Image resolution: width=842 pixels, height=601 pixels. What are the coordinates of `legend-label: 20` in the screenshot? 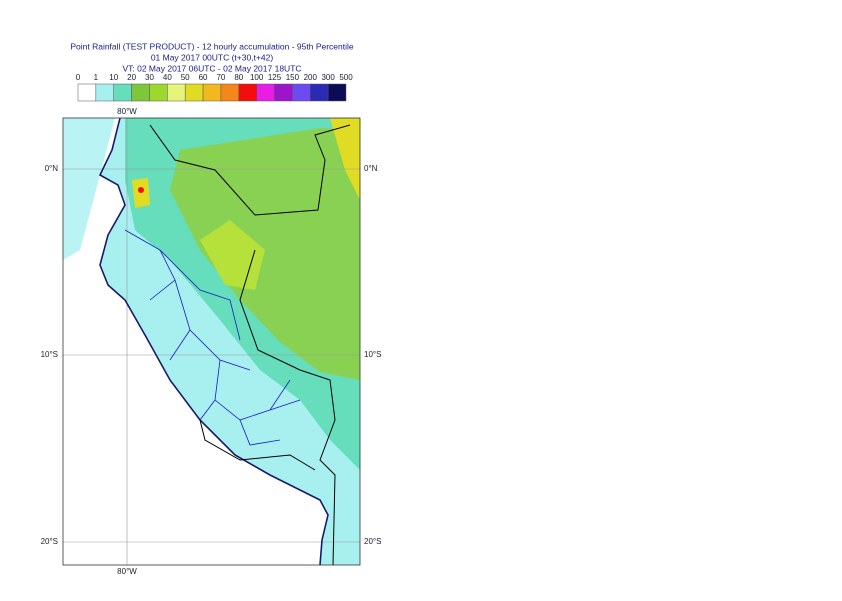 It's located at (131, 77).